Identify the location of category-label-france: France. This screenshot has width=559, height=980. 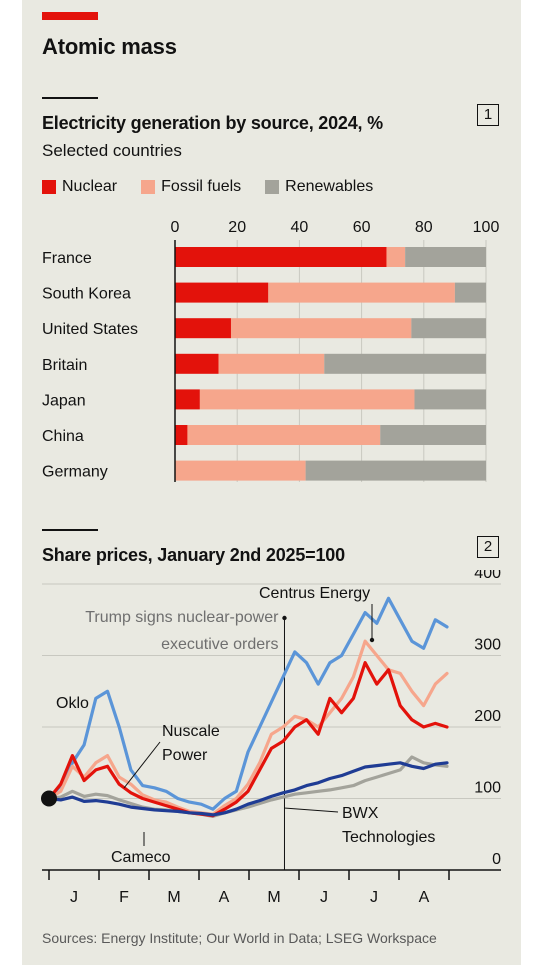
(67, 258).